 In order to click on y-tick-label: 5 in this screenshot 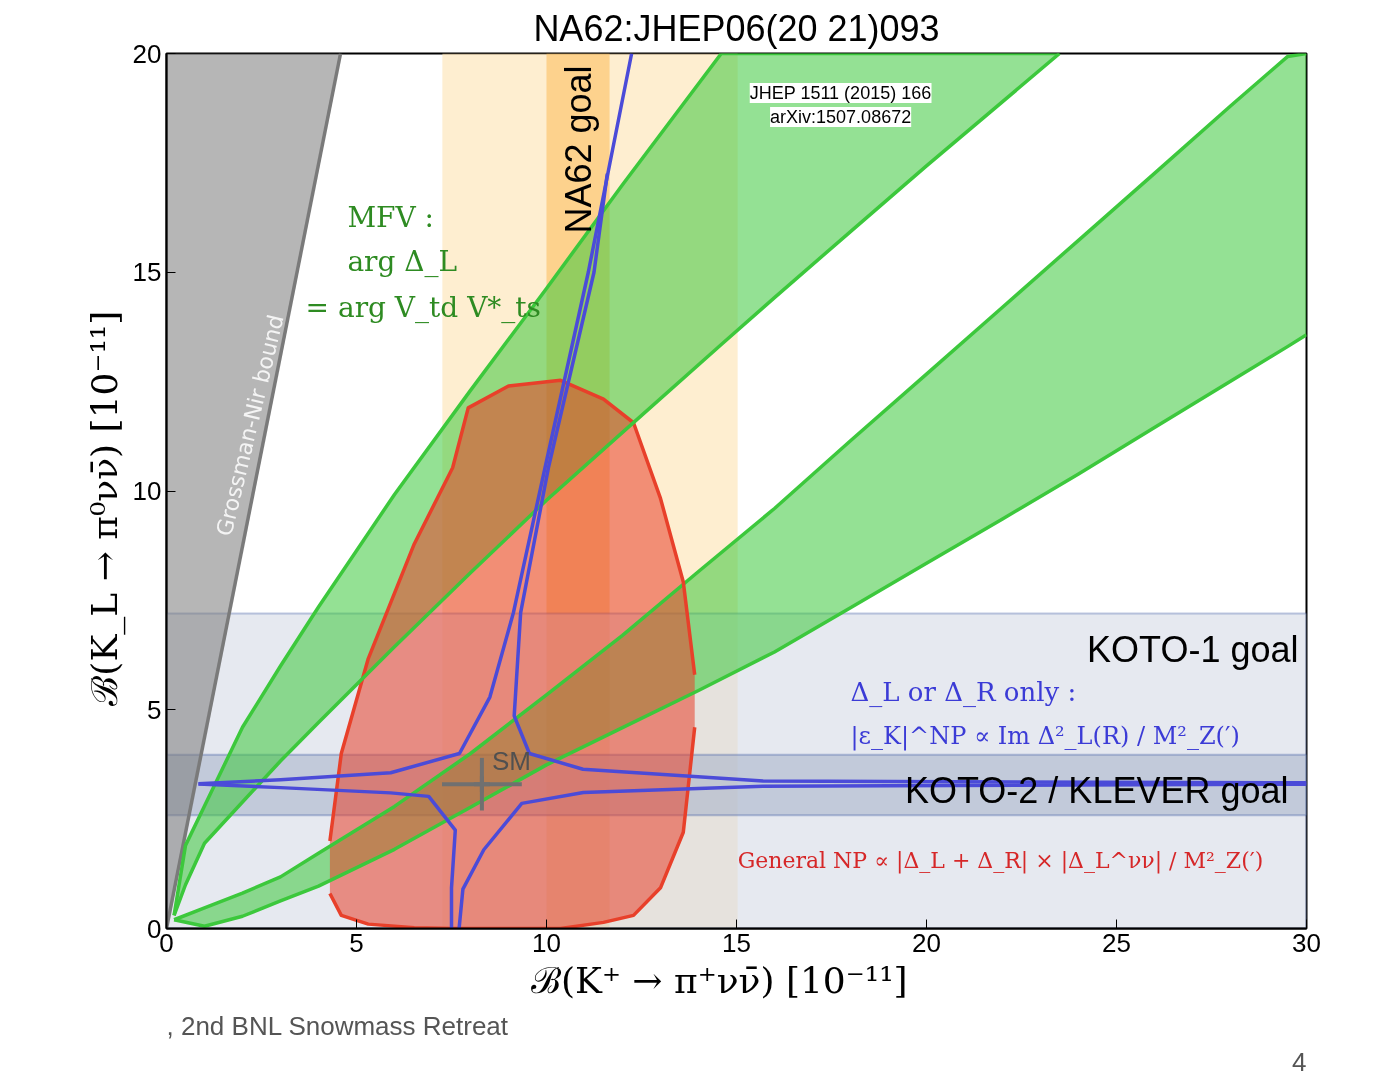, I will do `click(154, 709)`.